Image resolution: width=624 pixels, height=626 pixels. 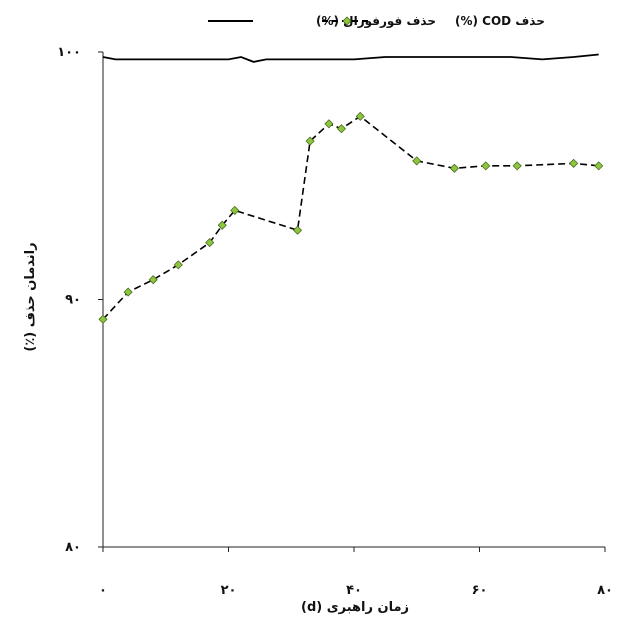 I want to click on x-tick-label: ۲۰, so click(x=229, y=590).